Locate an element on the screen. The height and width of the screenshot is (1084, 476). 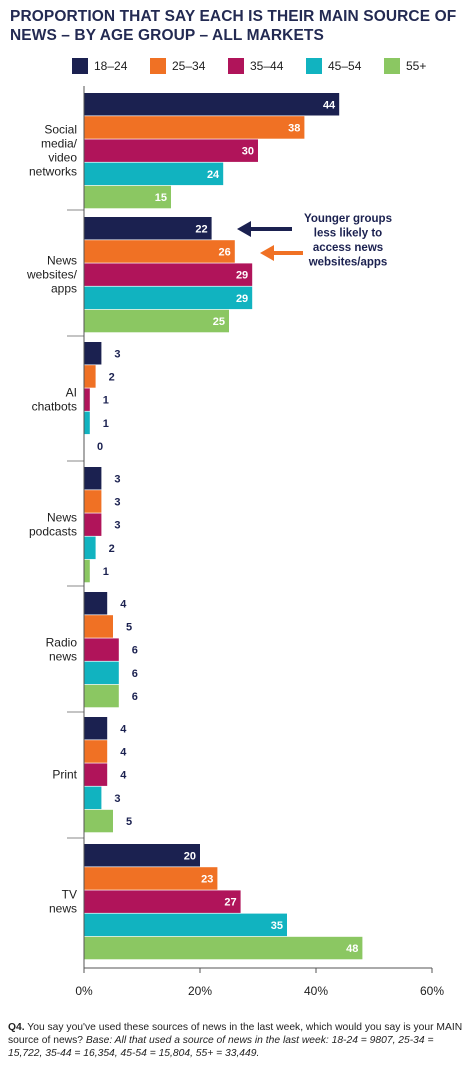
data-label: 25 is located at coordinates (219, 322).